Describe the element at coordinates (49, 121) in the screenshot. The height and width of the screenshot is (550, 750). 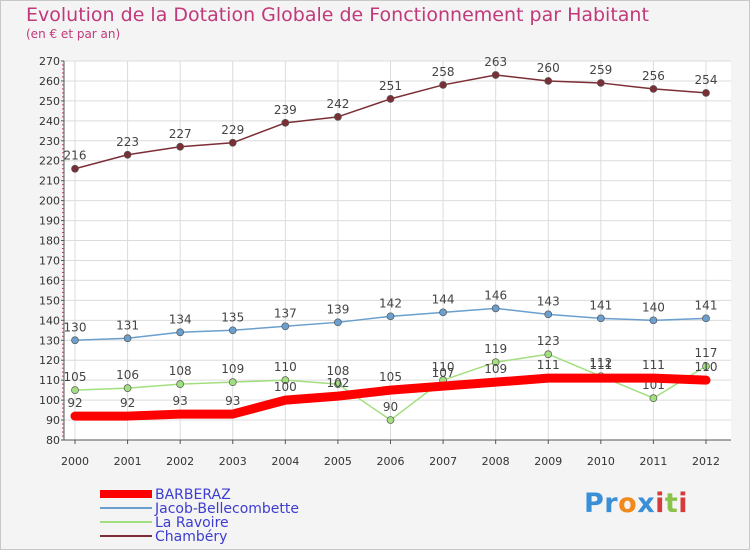
I see `y-tick-label-240: 240` at that location.